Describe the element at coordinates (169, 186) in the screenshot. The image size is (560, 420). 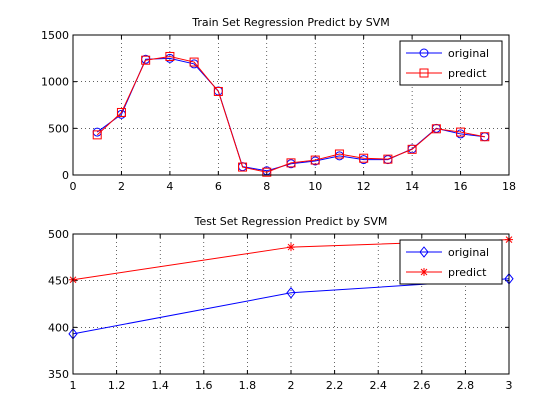
I see `x-tick-label: 4` at that location.